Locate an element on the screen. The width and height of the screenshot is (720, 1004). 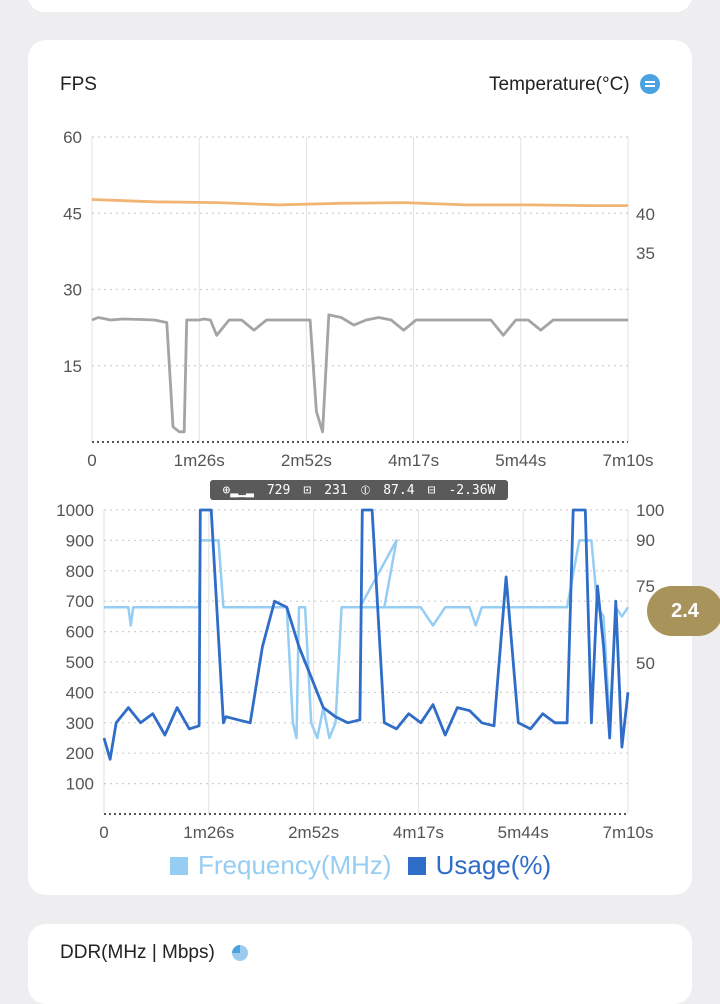
legend-usage: Usage(%) is located at coordinates (479, 865).